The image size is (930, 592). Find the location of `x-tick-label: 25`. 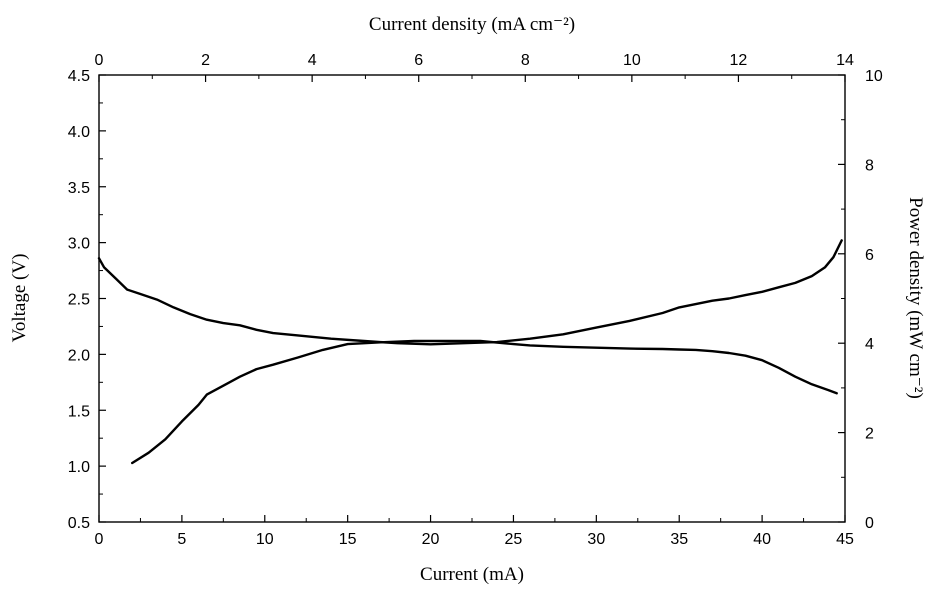

x-tick-label: 25 is located at coordinates (514, 539).